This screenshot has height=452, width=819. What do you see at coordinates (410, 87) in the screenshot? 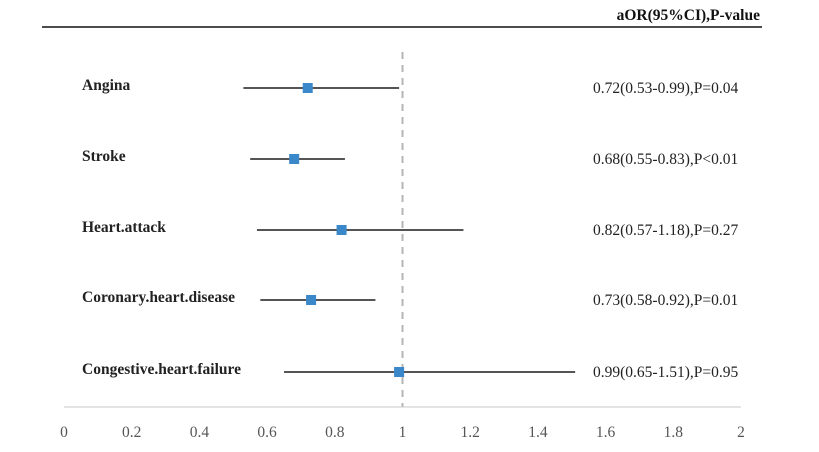
I see `forest-row: Angina 0.72(0.53-0.99),P=0.04` at bounding box center [410, 87].